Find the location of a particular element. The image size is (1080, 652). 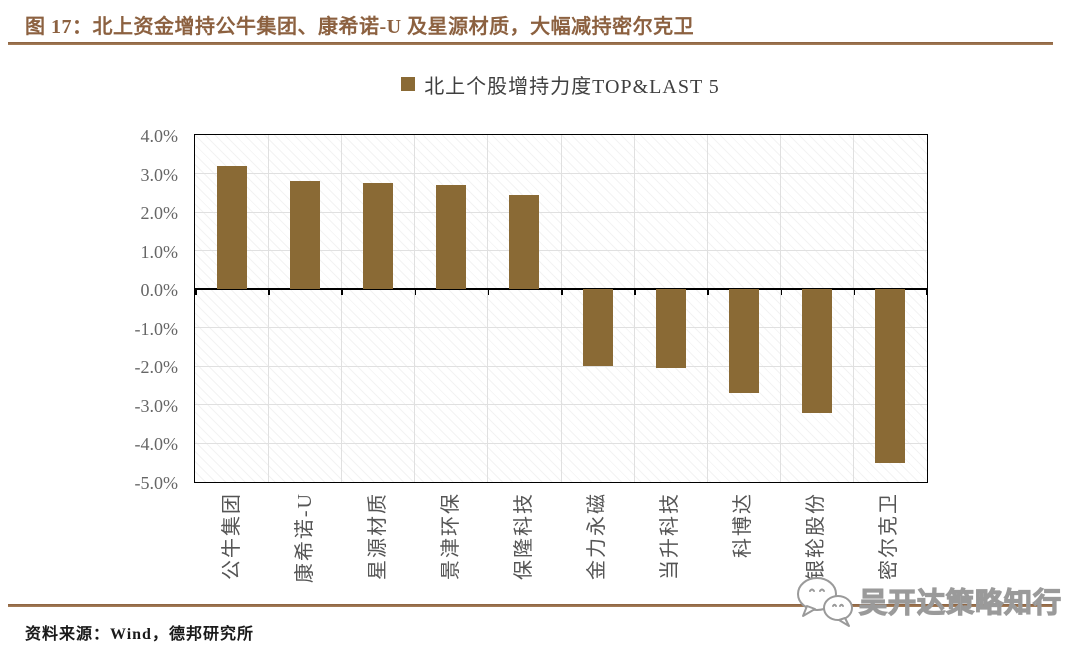

x-axis-label: 当升科技 is located at coordinates (670, 536).